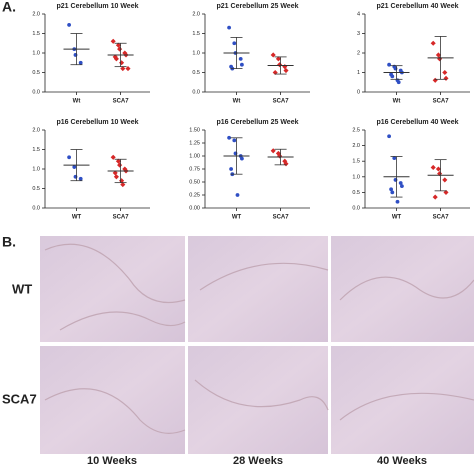 The image size is (474, 467). What do you see at coordinates (98, 122) in the screenshot?
I see `chart-title: p16 Cerebellum 10 Week` at bounding box center [98, 122].